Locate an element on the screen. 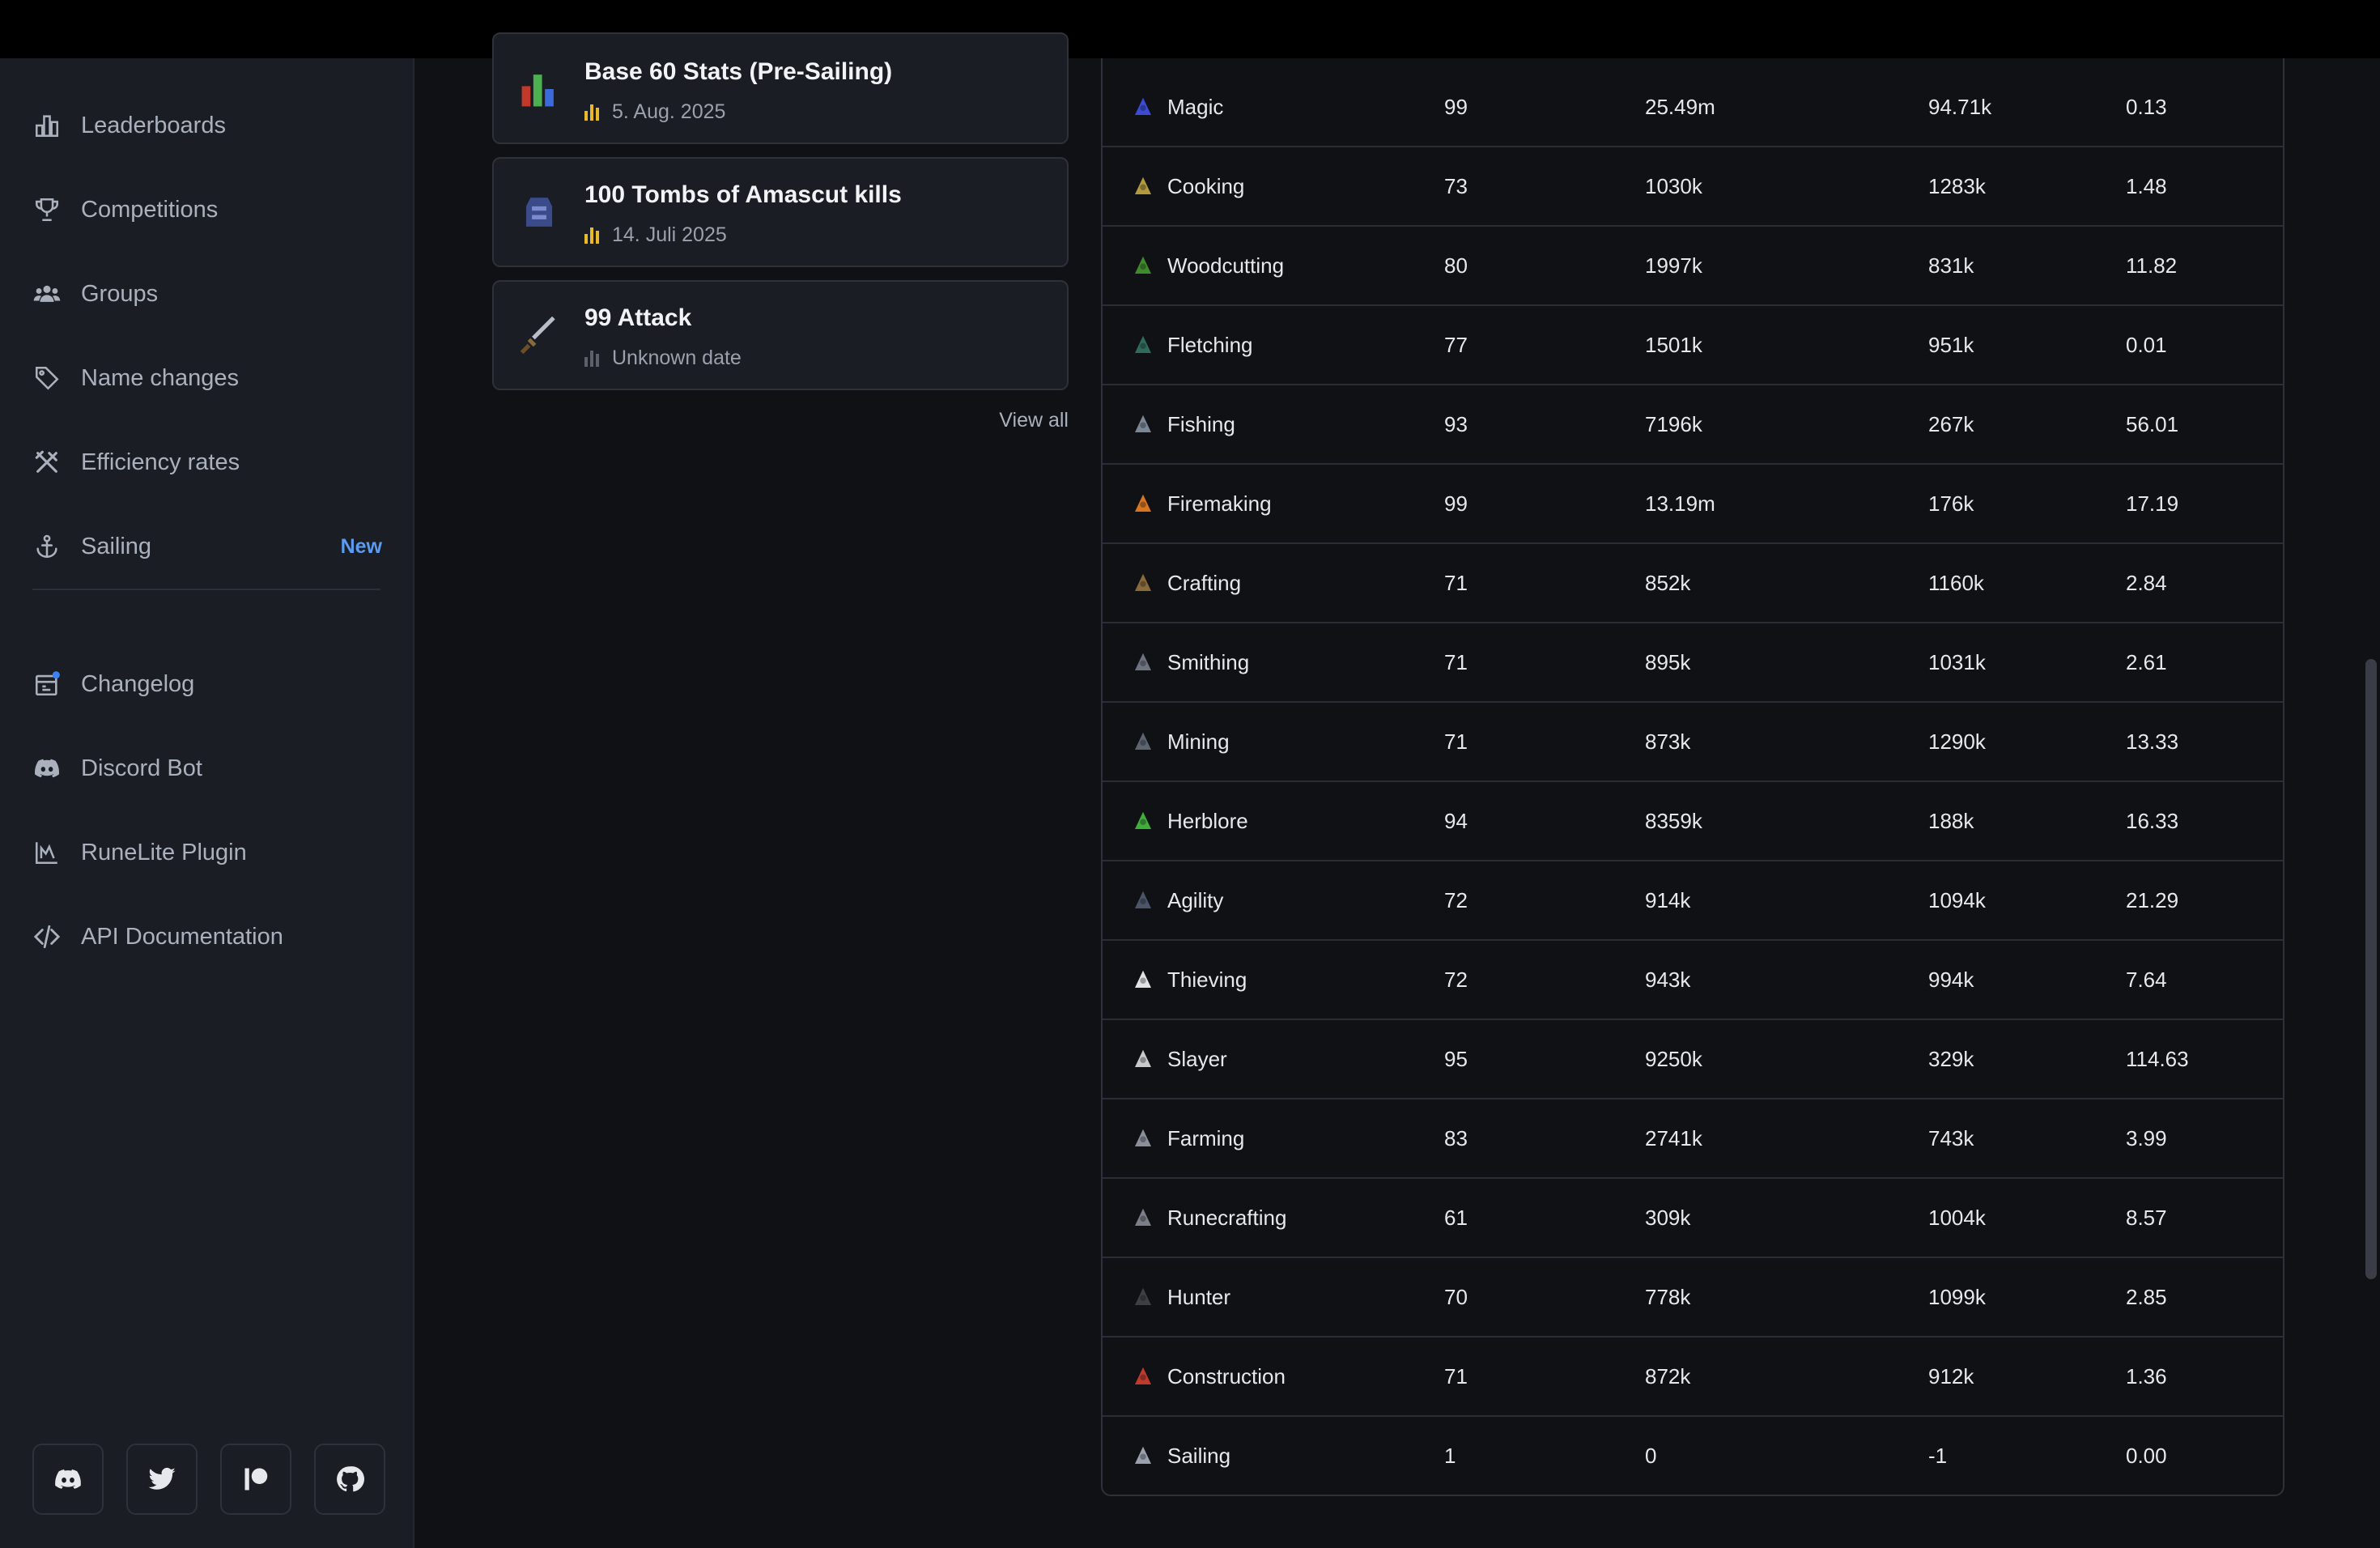 The image size is (2380, 1548). view-all-link: View all is located at coordinates (1034, 421).